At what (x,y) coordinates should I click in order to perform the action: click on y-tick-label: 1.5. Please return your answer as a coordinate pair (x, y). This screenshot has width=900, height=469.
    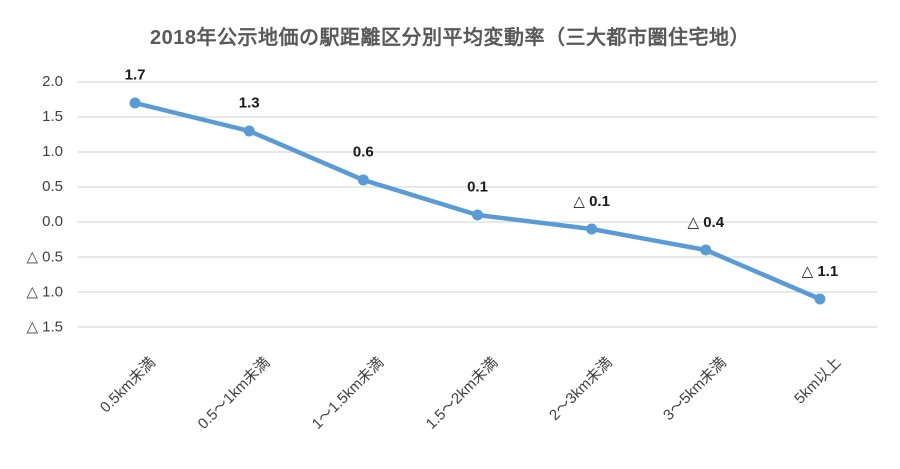
    Looking at the image, I should click on (52, 116).